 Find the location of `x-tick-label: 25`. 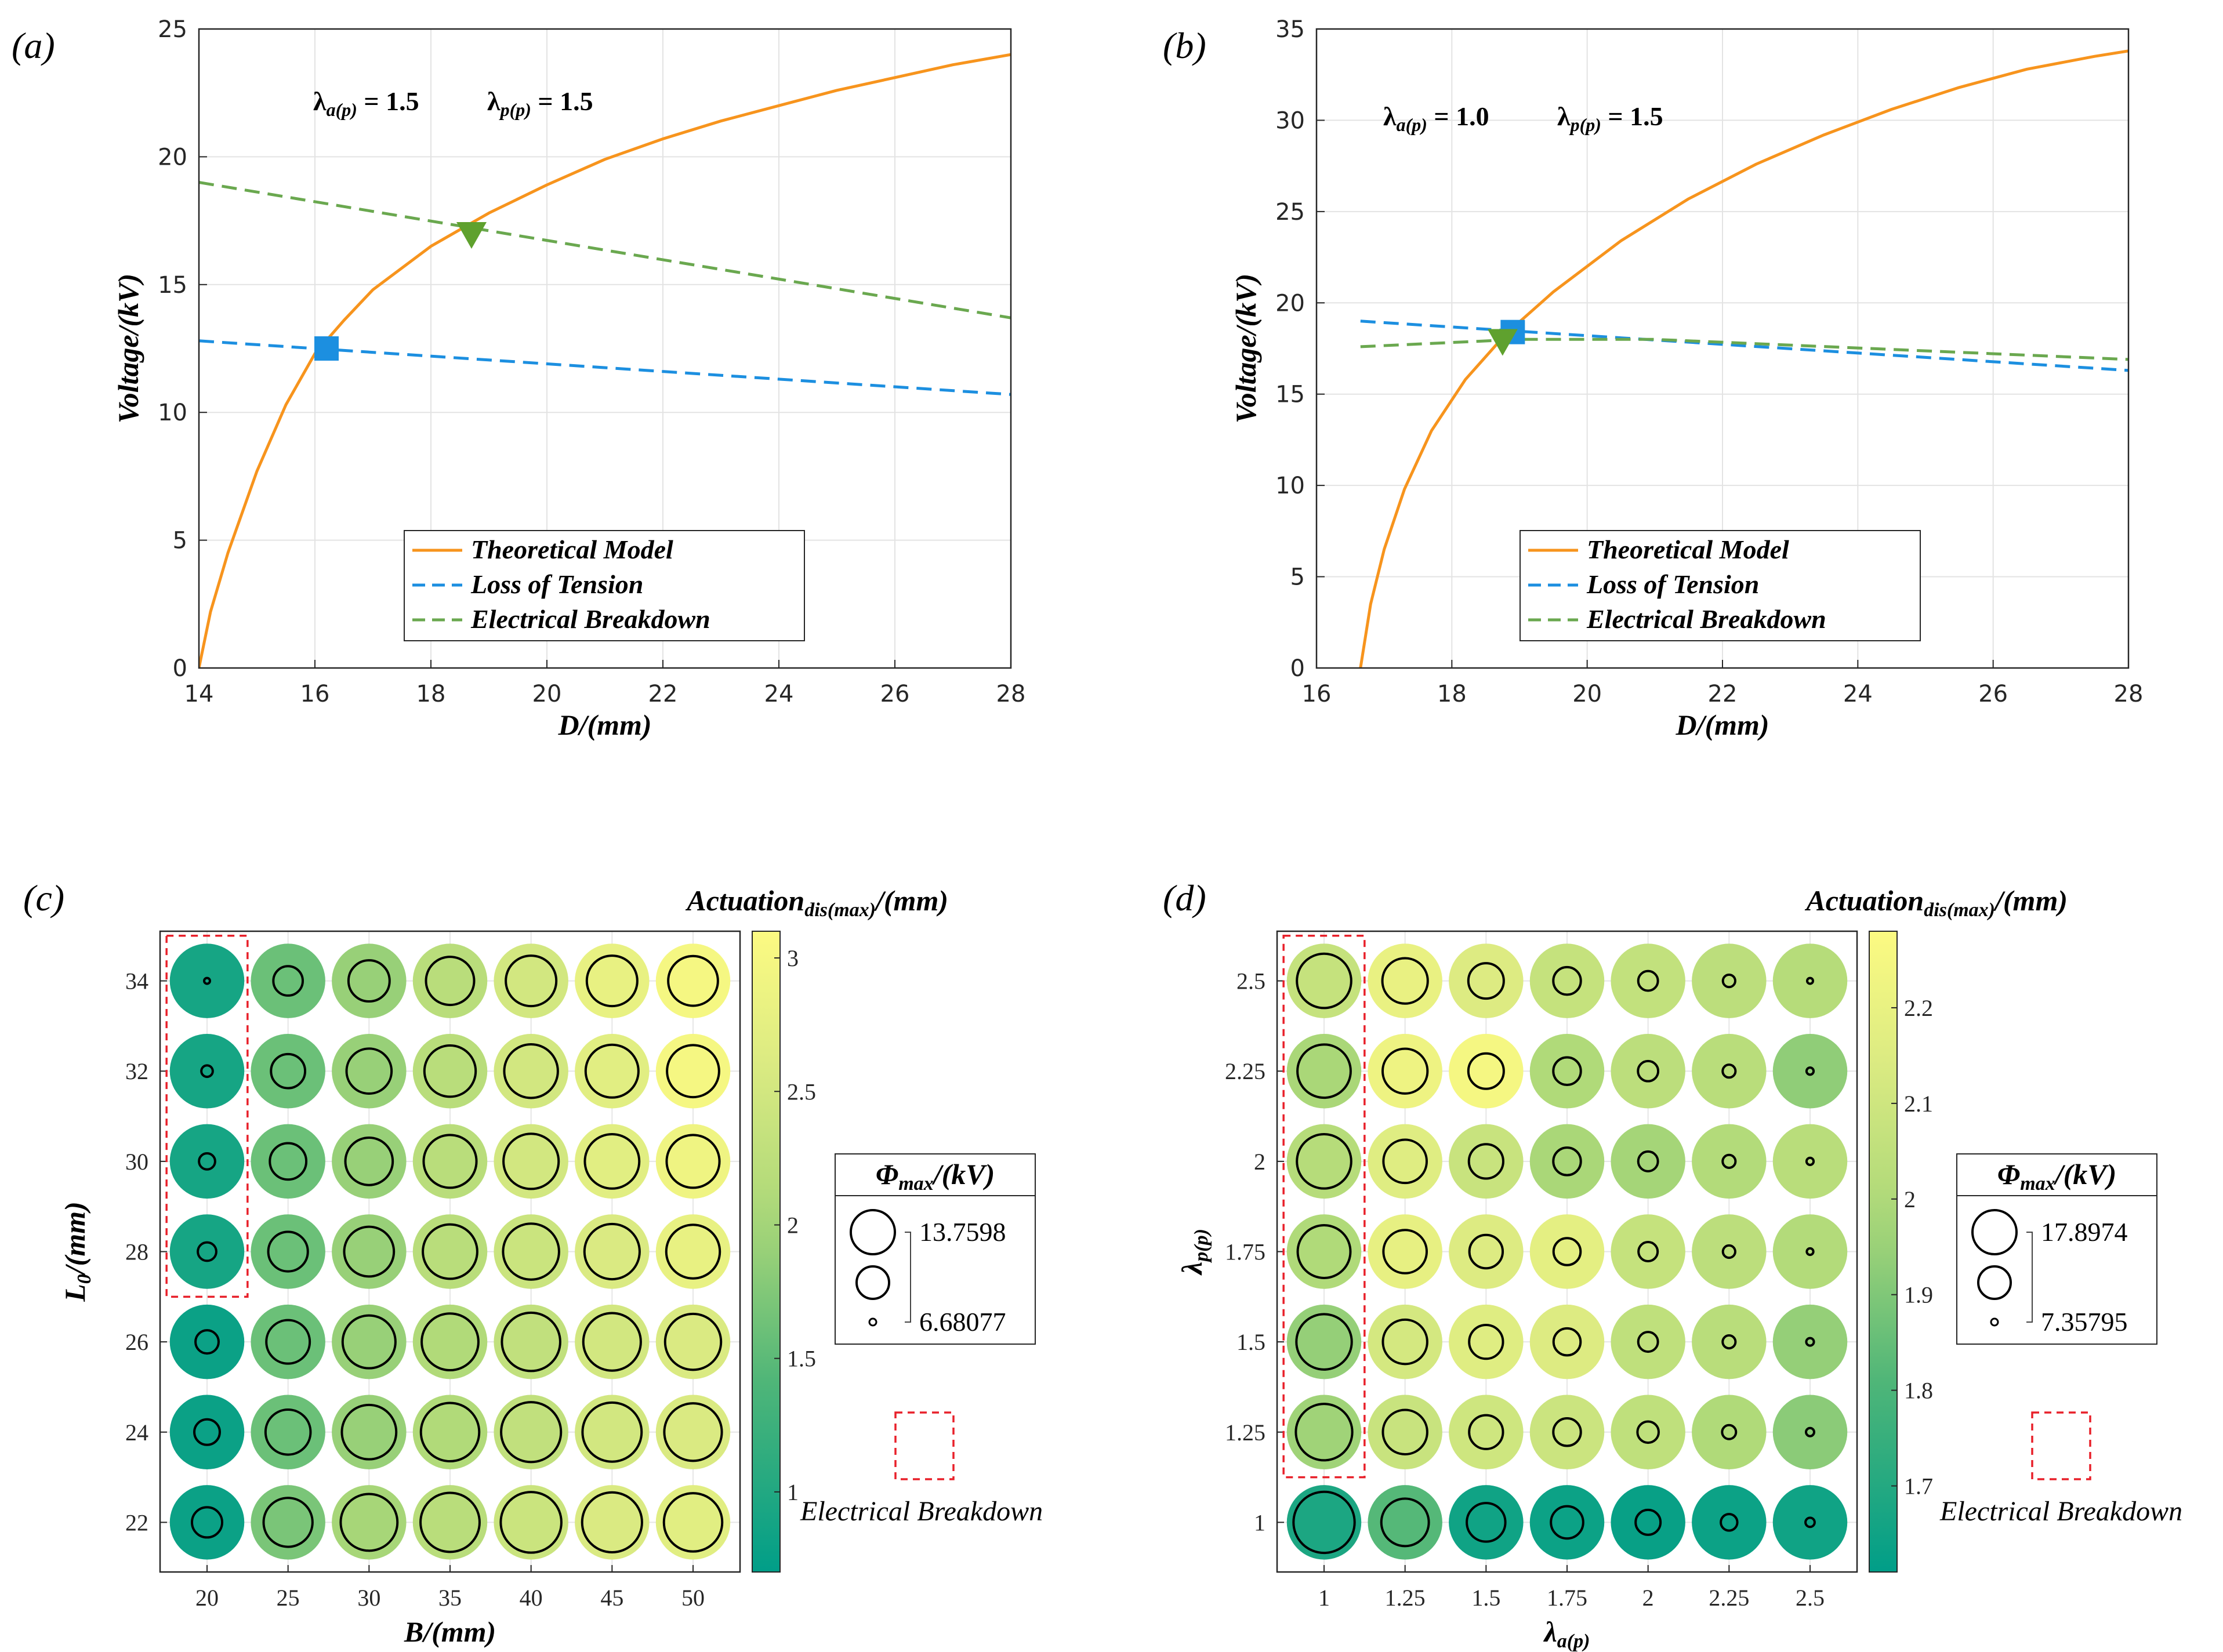

x-tick-label: 25 is located at coordinates (288, 1598).